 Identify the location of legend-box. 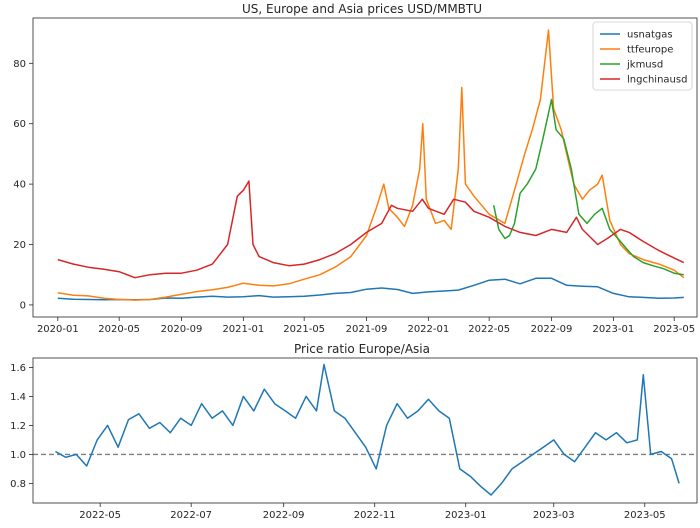
(642, 56).